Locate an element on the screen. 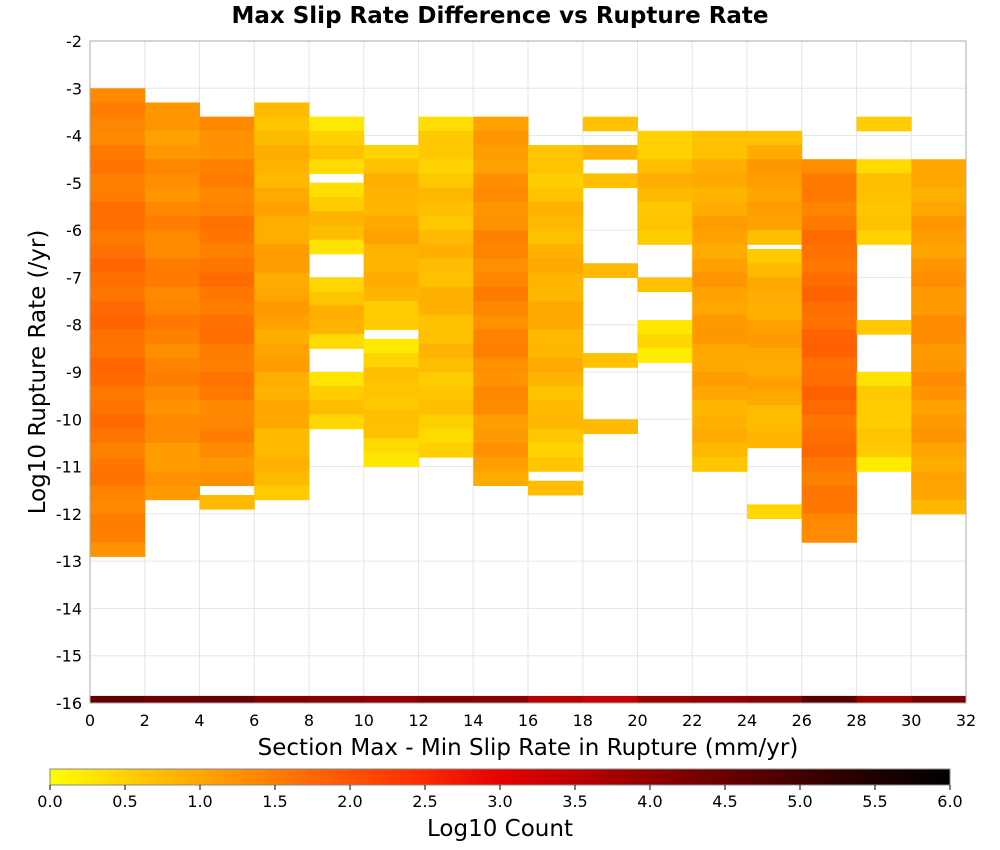  y-tick-label: -9 is located at coordinates (74, 372).